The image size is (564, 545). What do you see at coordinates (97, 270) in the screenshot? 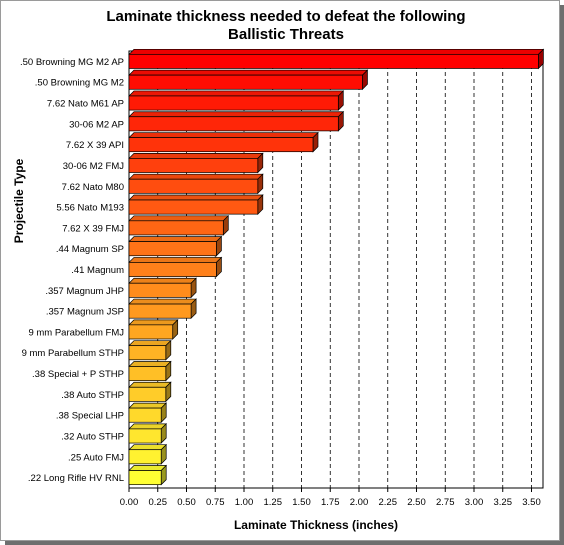
I see `category-label: .41 Magnum` at bounding box center [97, 270].